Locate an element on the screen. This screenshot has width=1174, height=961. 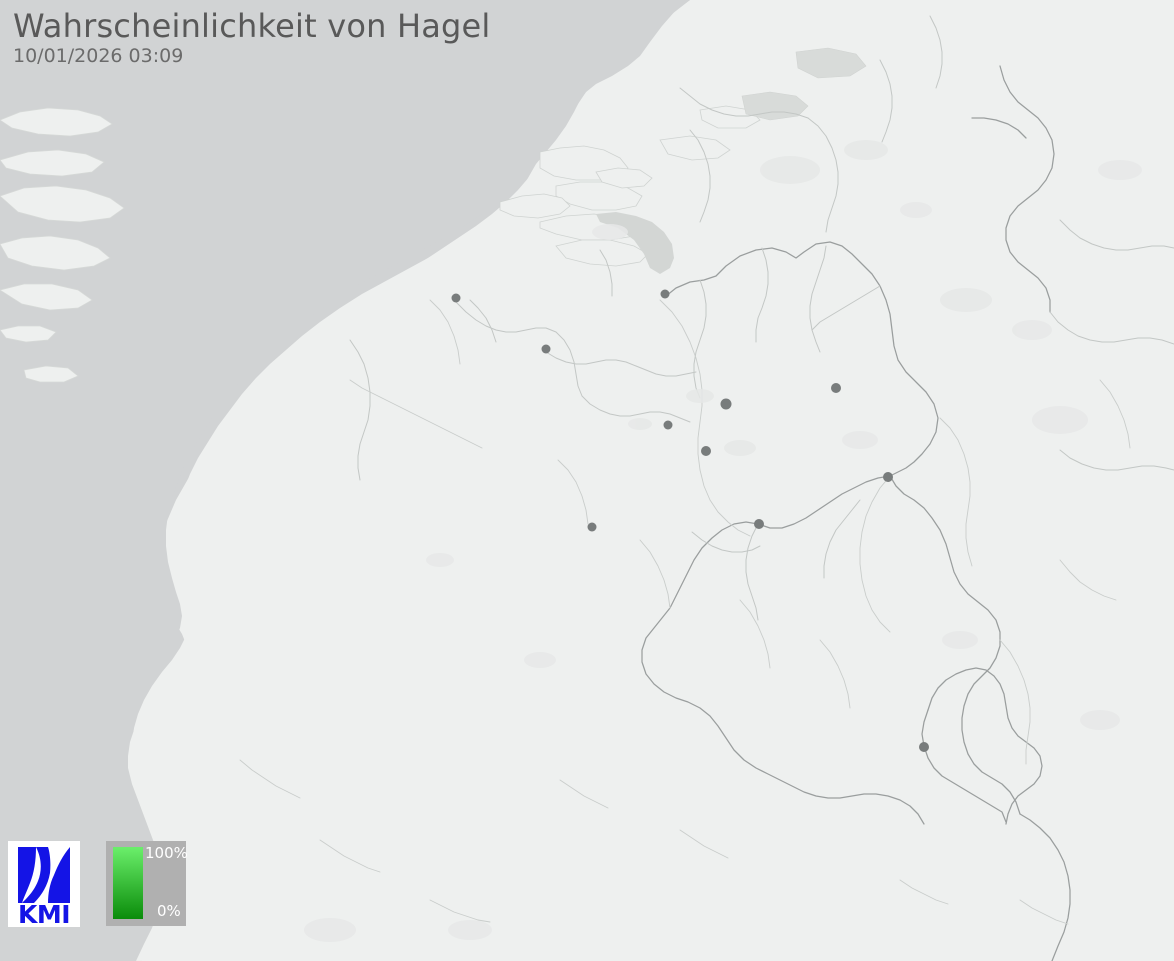
kmi-logo-icon: KMI is located at coordinates (44, 884).